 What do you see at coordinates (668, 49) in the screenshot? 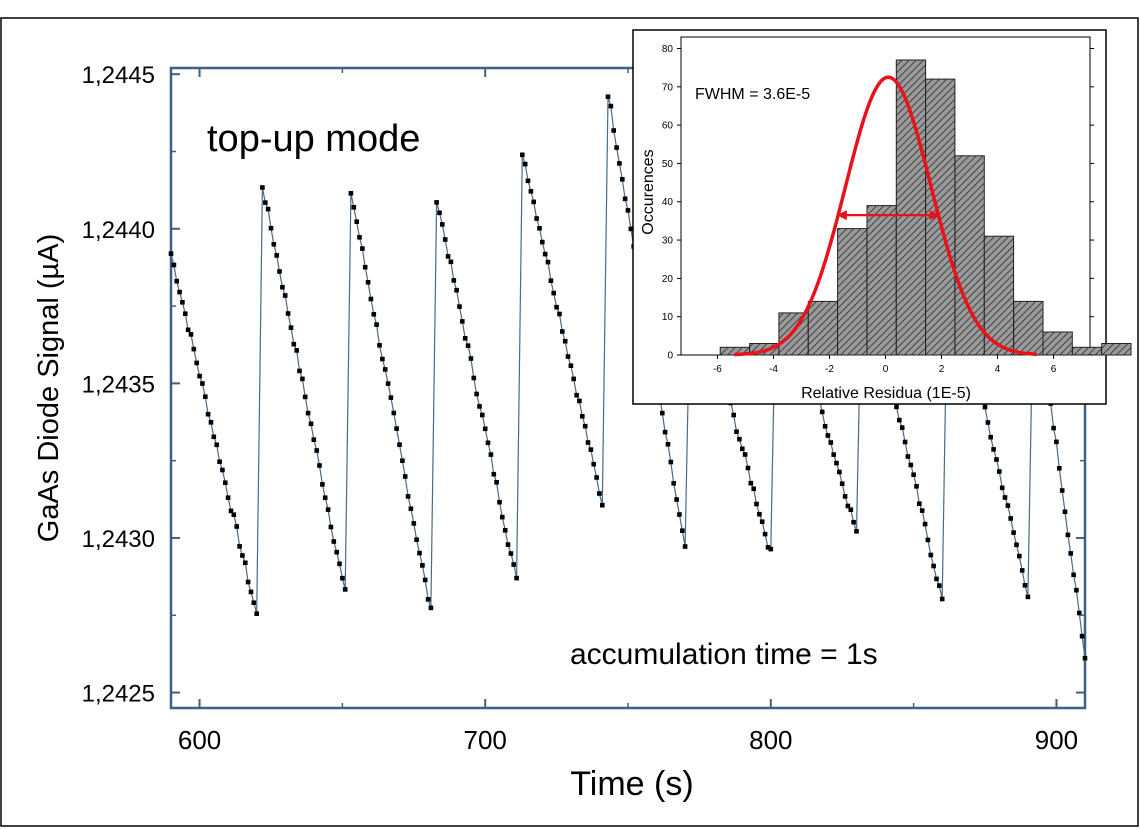
I see `inset-y-tick-label: 80` at bounding box center [668, 49].